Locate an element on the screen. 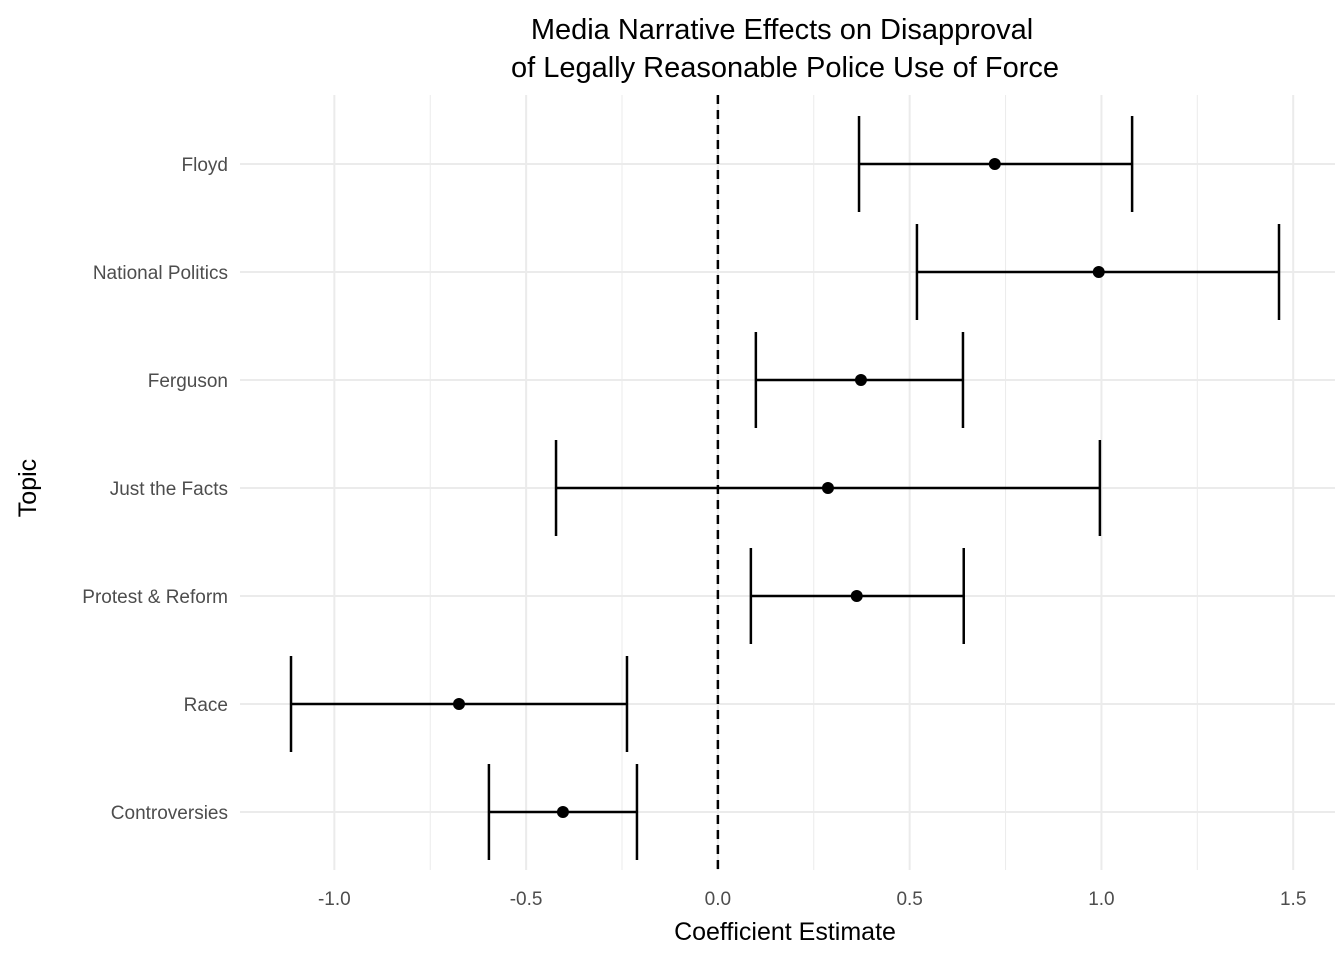 The height and width of the screenshot is (965, 1344). x-tick-label: 1.5 is located at coordinates (1293, 899).